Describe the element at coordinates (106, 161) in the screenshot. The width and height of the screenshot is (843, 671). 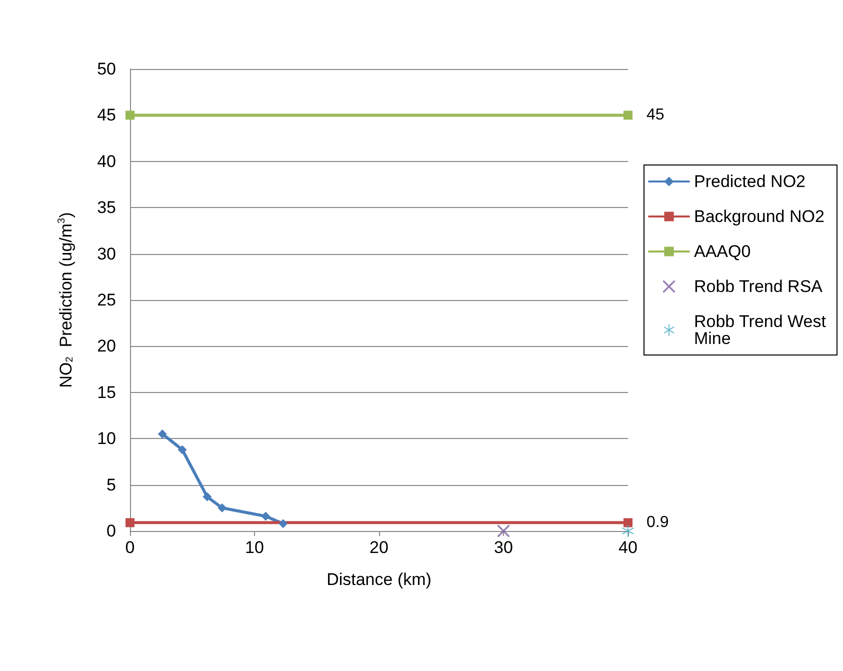
I see `y-tick-label: 40` at that location.